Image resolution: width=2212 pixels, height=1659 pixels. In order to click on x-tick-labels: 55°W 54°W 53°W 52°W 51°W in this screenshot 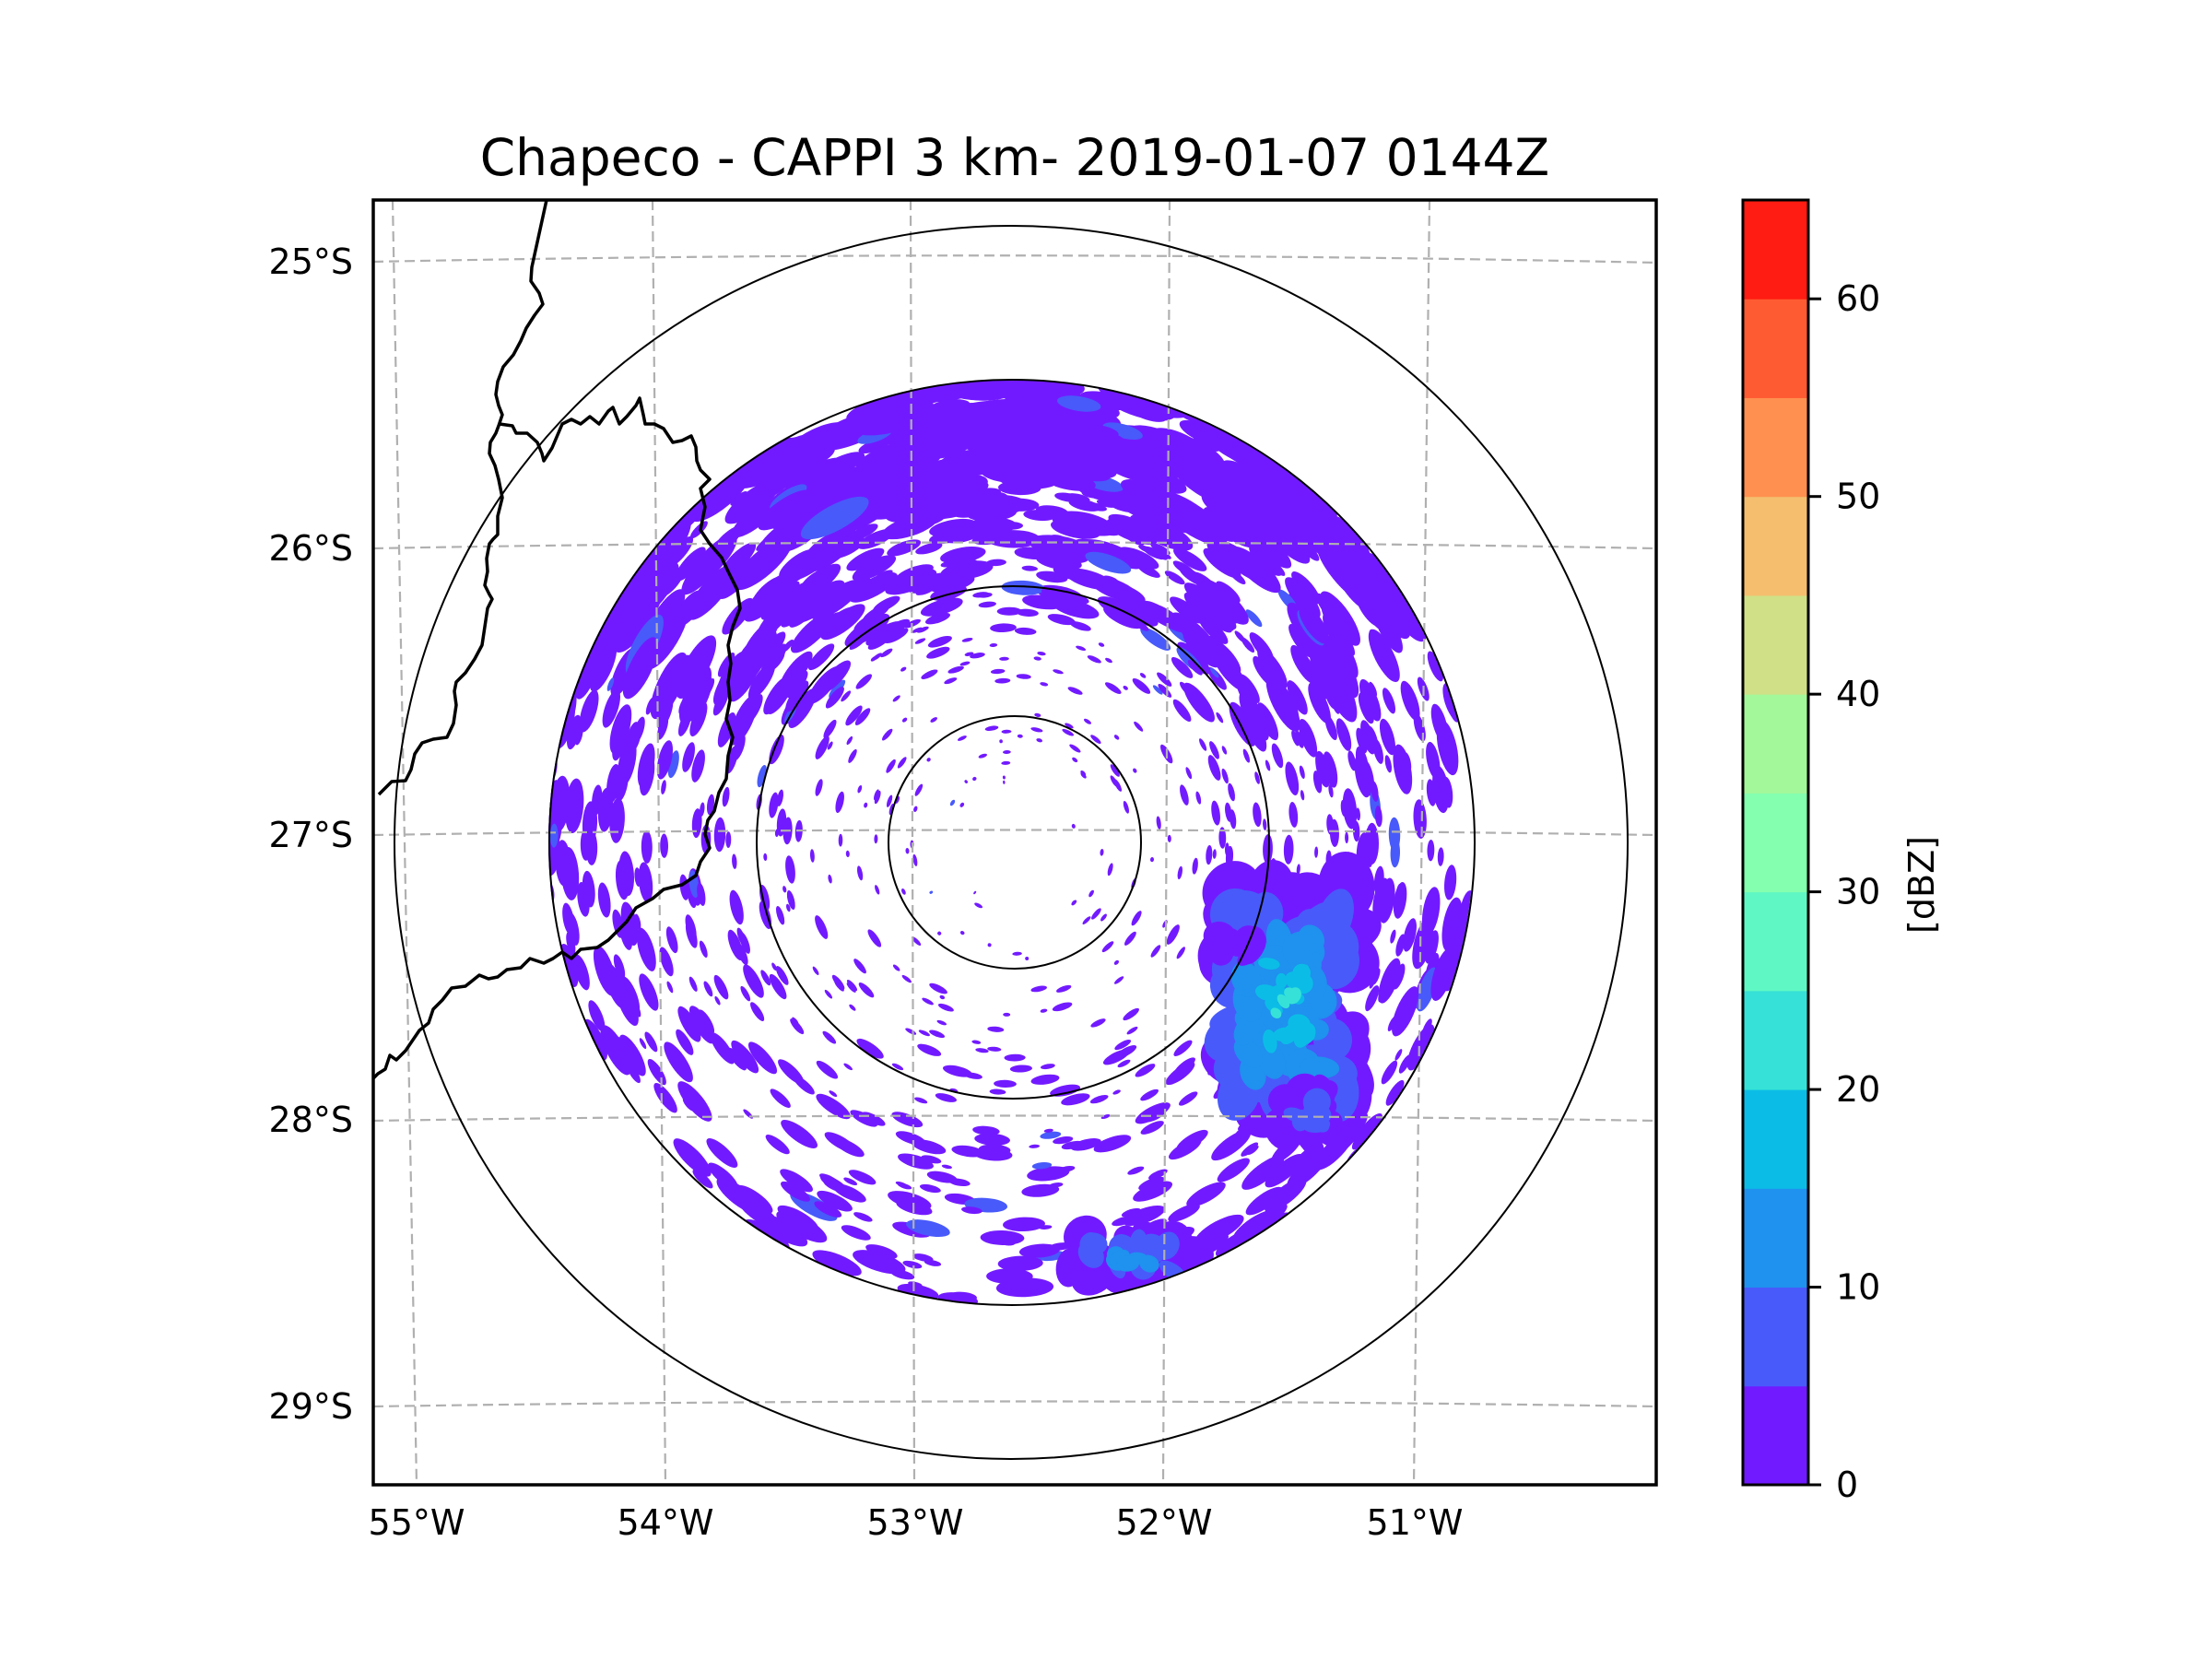, I will do `click(916, 1522)`.